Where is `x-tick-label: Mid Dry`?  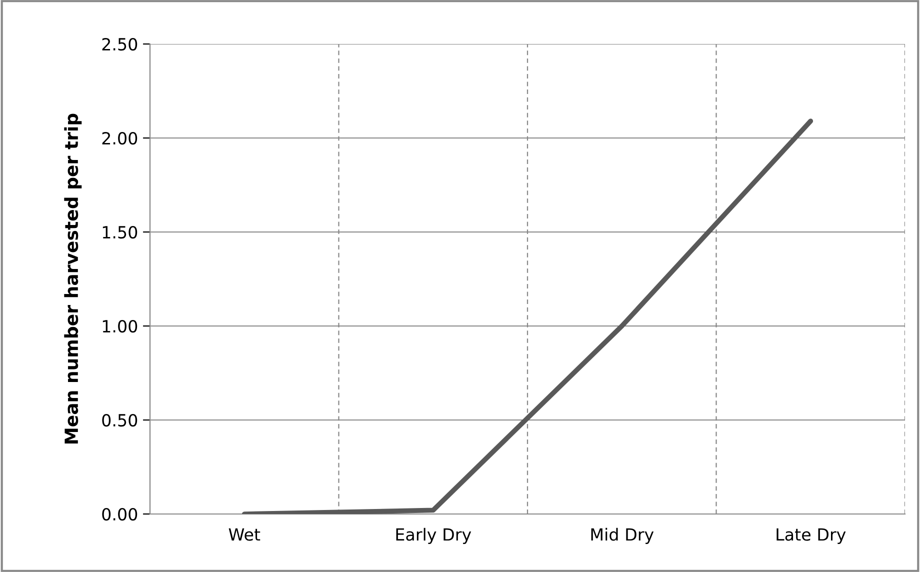
x-tick-label: Mid Dry is located at coordinates (622, 536).